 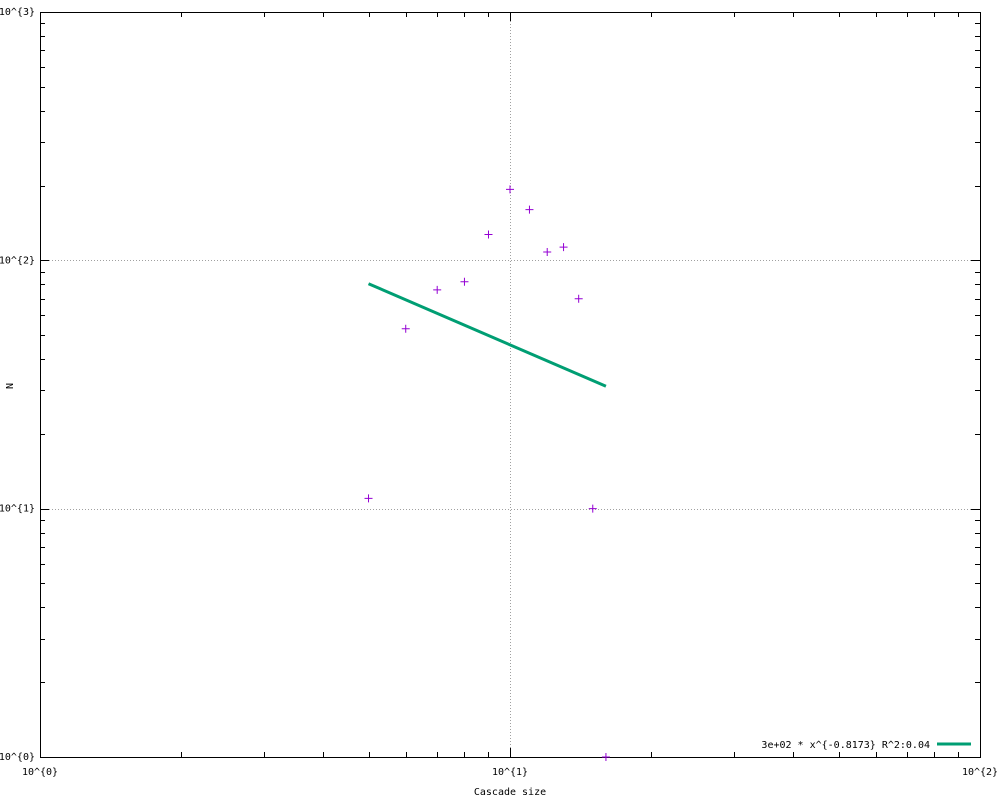 What do you see at coordinates (980, 772) in the screenshot?
I see `x-tick-label: 10^{2}` at bounding box center [980, 772].